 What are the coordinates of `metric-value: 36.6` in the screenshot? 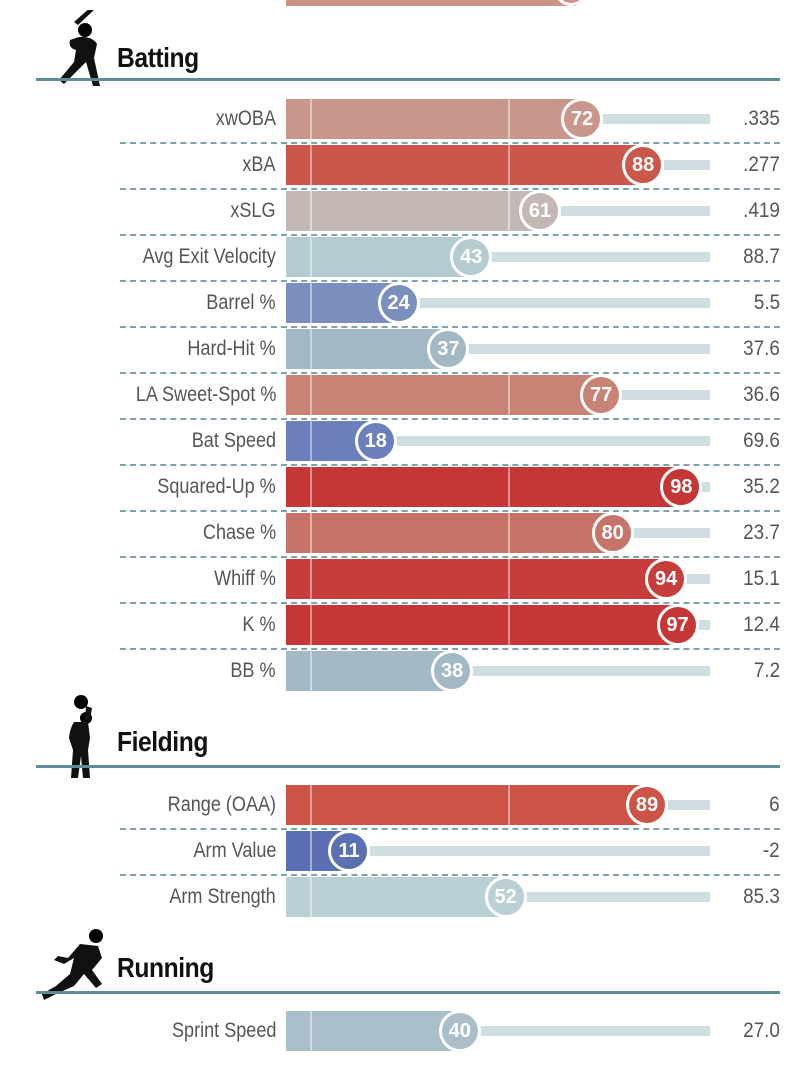 It's located at (761, 394).